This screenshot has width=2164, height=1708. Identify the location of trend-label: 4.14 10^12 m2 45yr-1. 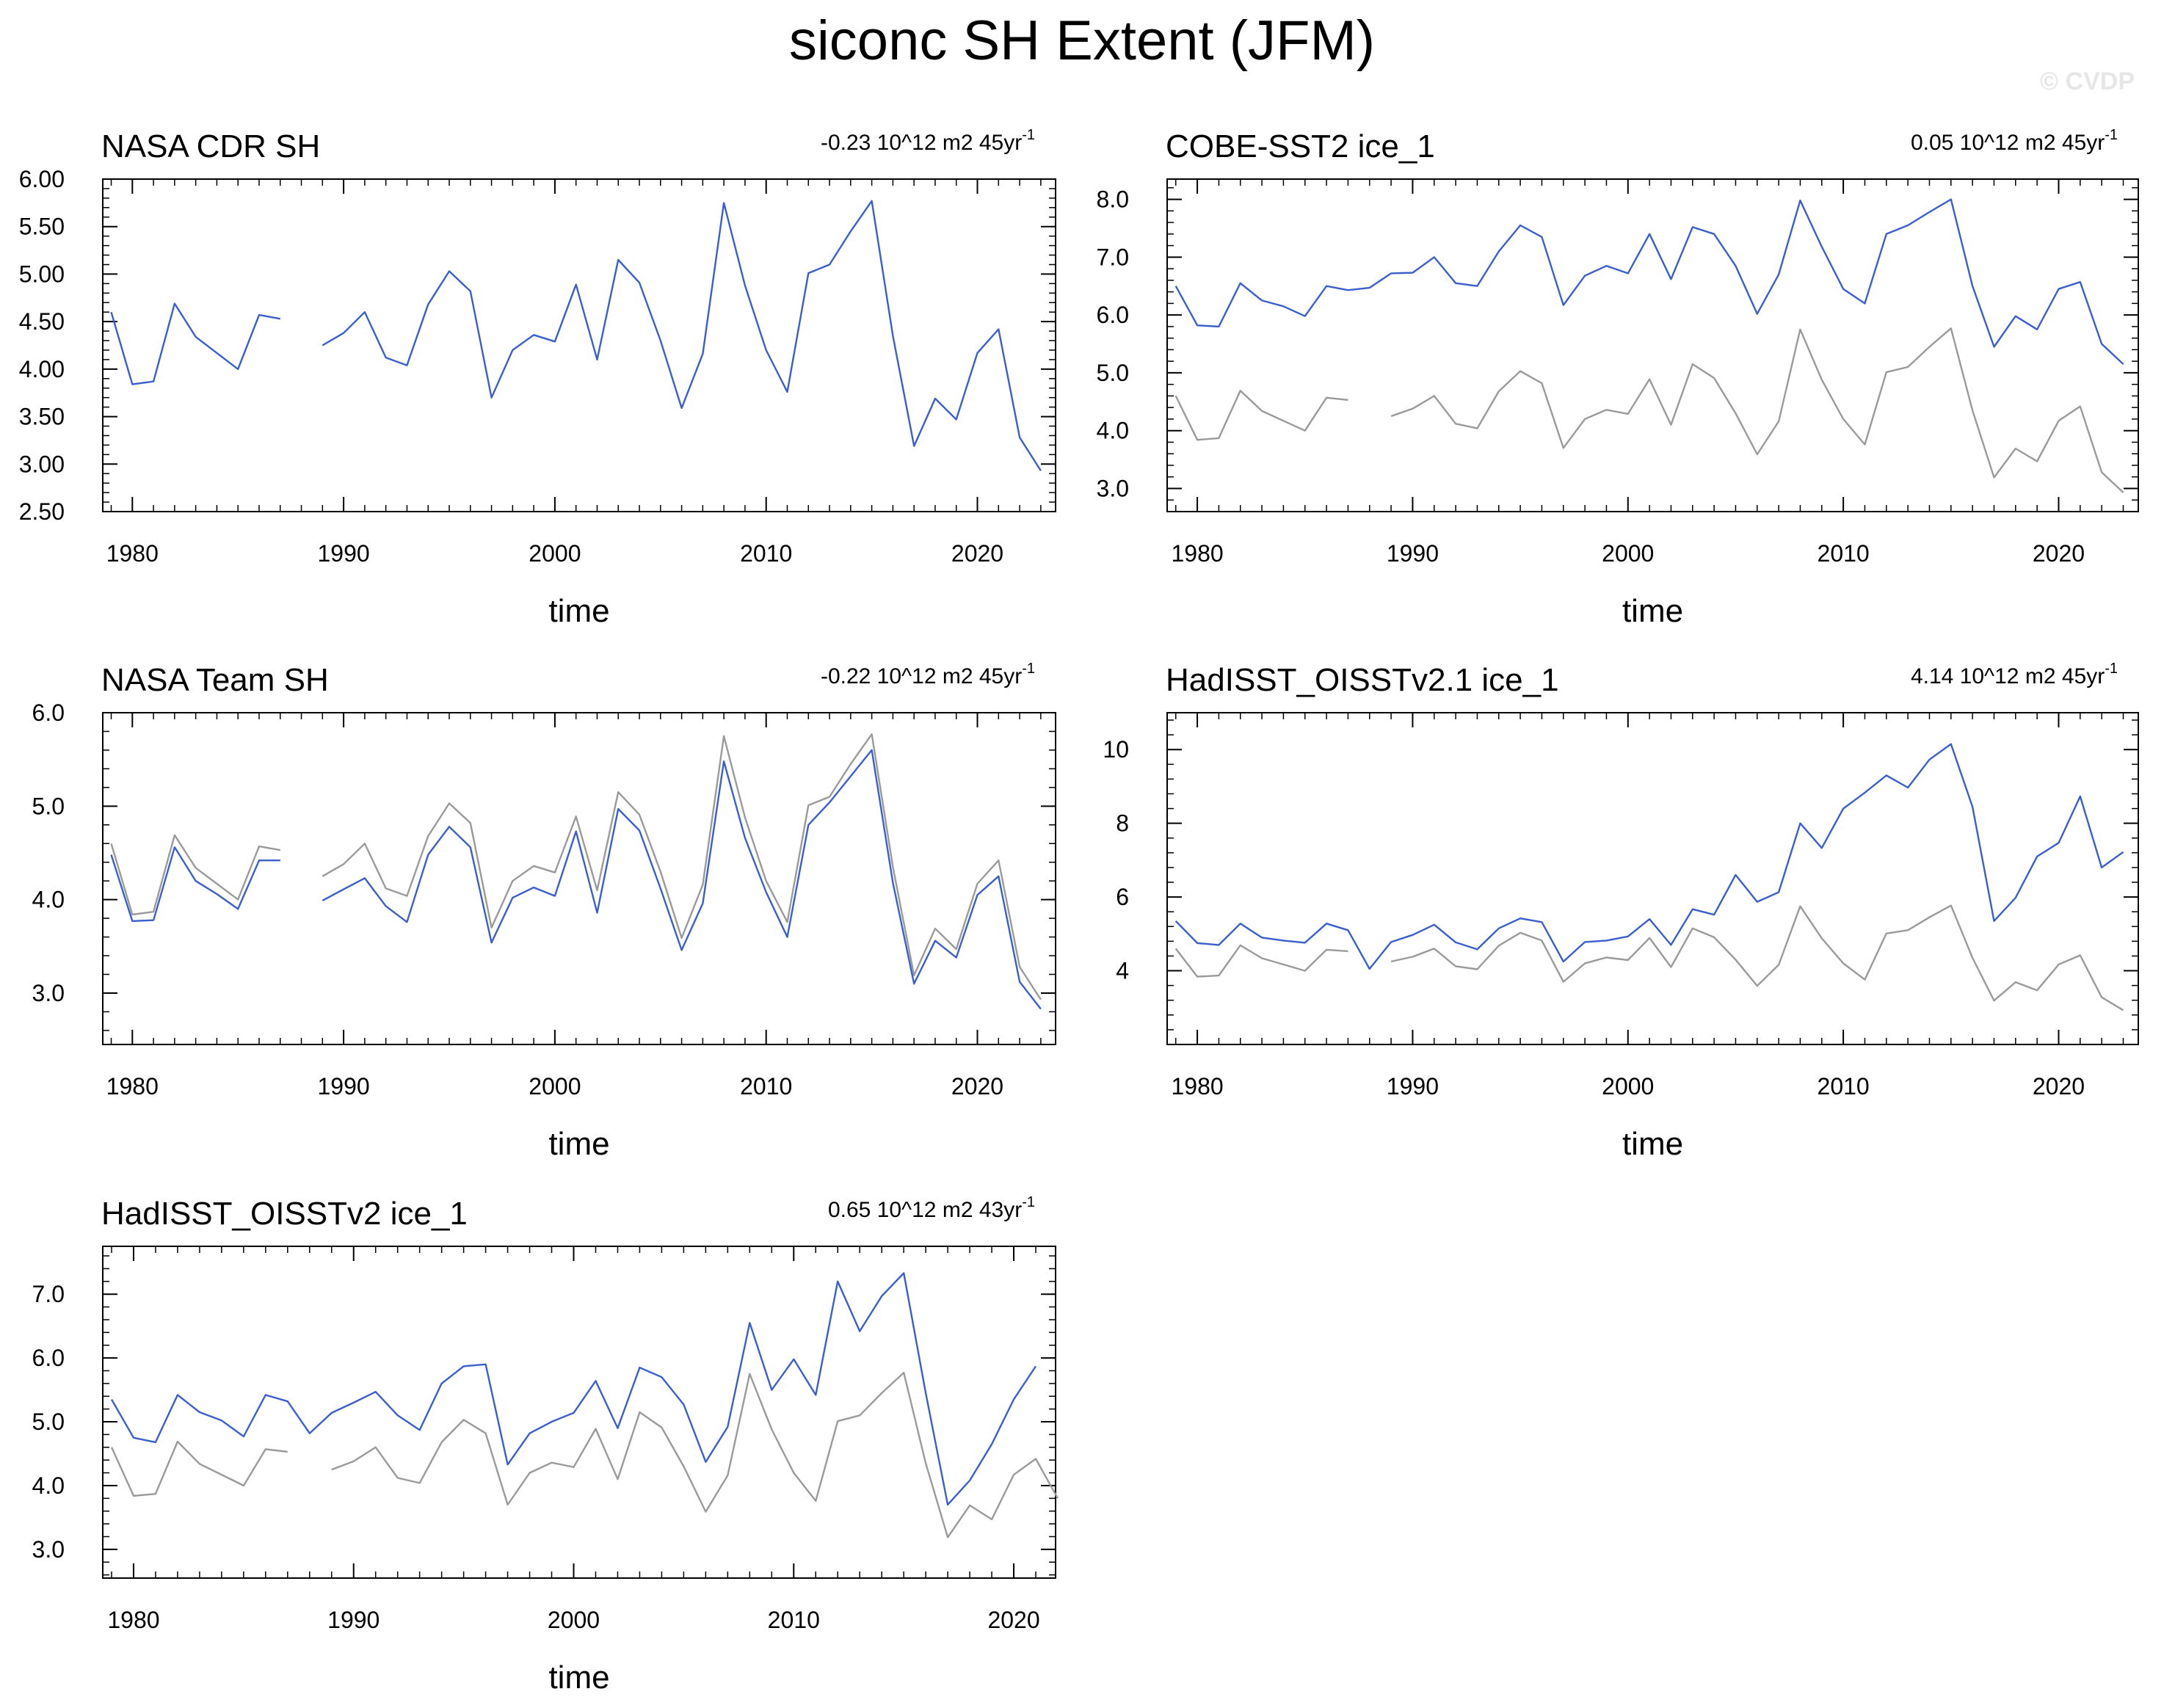
(2014, 674).